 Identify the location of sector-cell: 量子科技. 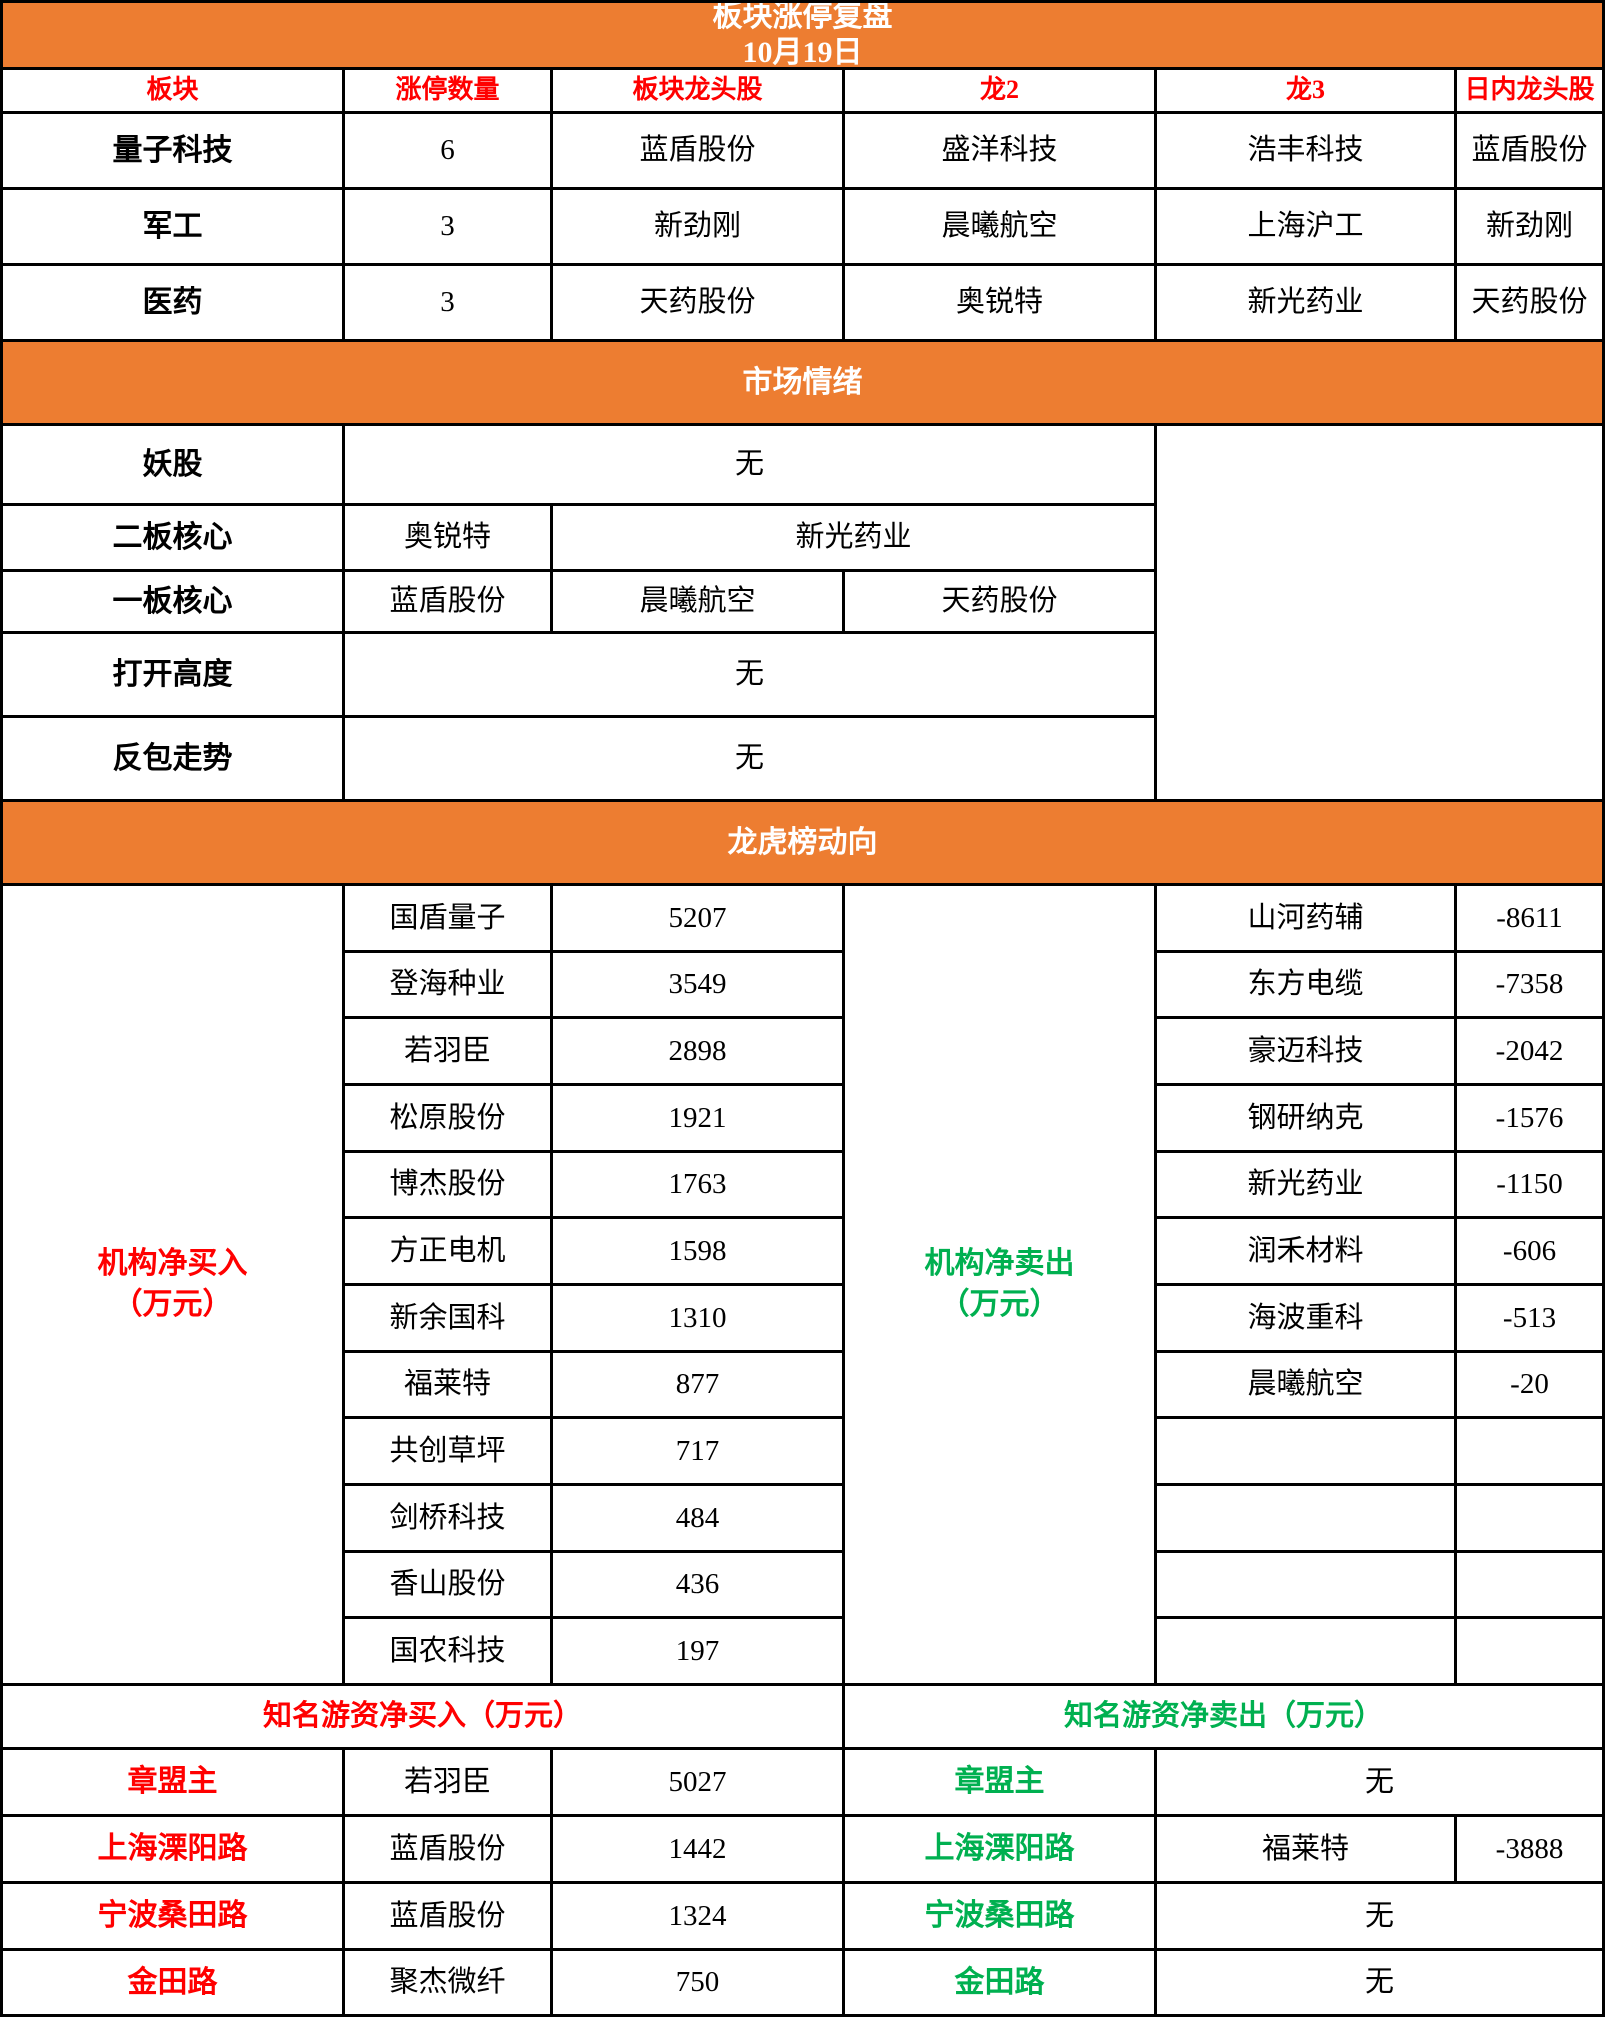
(174, 152).